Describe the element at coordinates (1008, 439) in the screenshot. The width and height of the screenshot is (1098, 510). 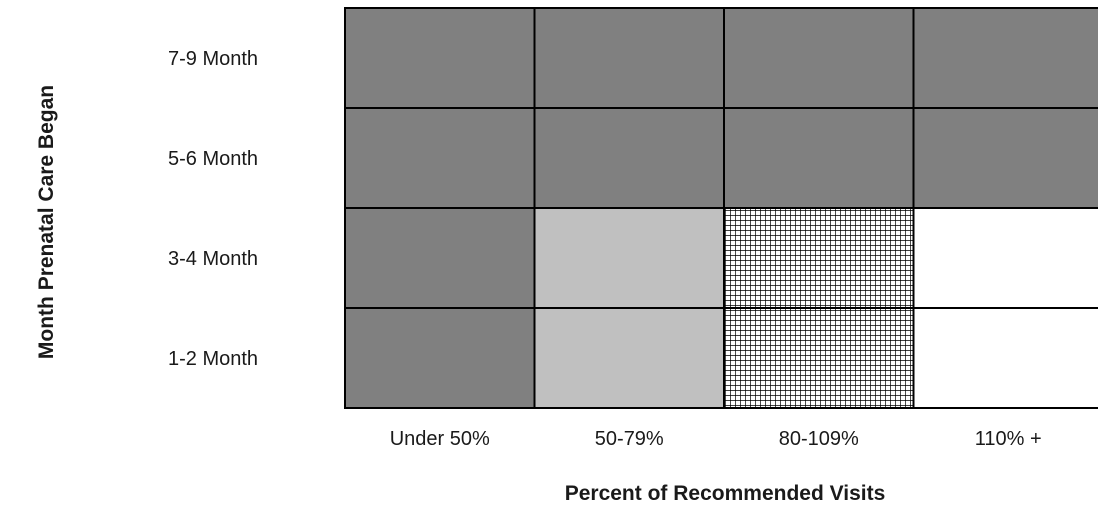
I see `x-tick-label: 110% +` at that location.